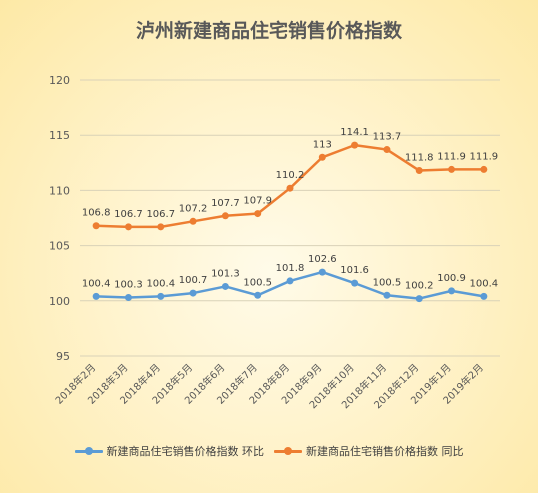  I want to click on data-label: 101.8, so click(290, 268).